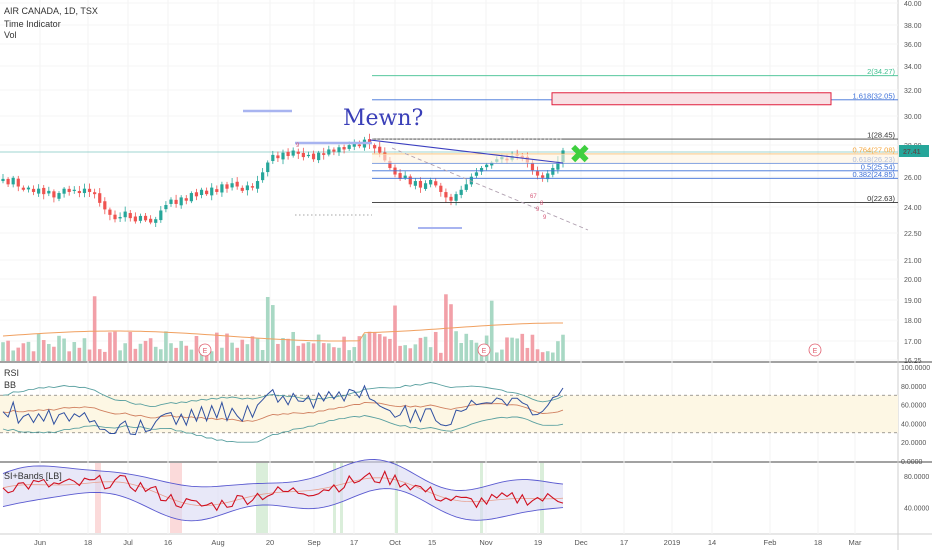  I want to click on price-axis-label: 40.00, so click(913, 4).